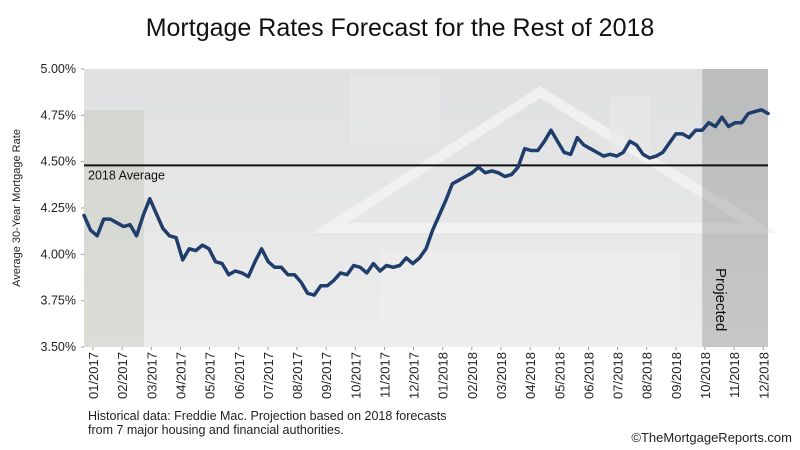 This screenshot has width=800, height=450. What do you see at coordinates (268, 375) in the screenshot?
I see `x-tick-label: 07/2017` at bounding box center [268, 375].